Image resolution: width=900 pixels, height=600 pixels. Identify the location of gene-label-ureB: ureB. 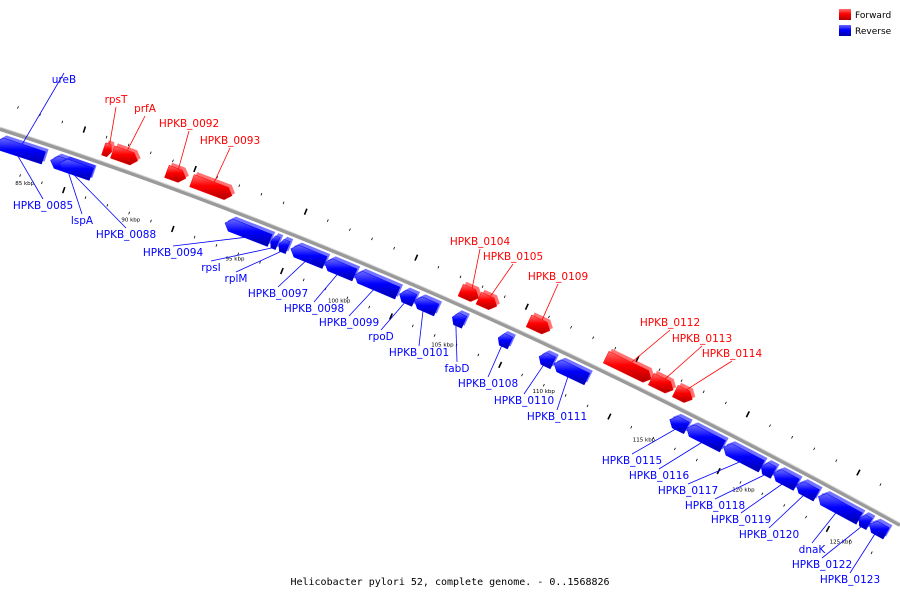
(64, 80).